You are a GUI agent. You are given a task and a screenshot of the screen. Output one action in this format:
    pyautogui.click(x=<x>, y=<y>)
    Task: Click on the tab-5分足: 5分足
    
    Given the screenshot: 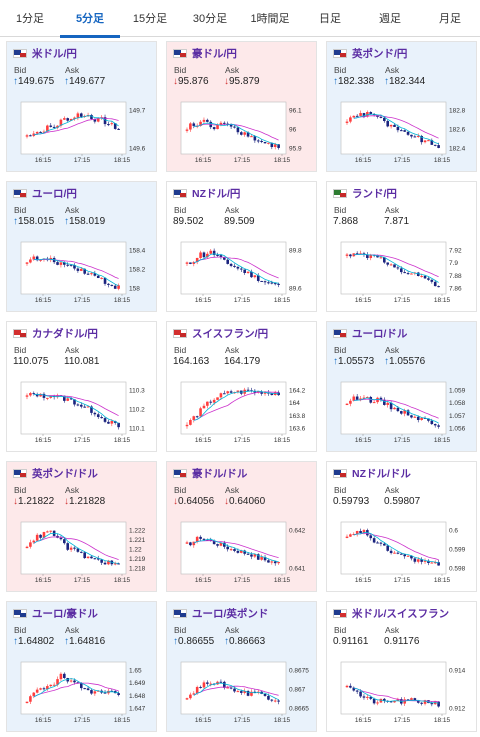 What is the action you would take?
    pyautogui.click(x=90, y=19)
    